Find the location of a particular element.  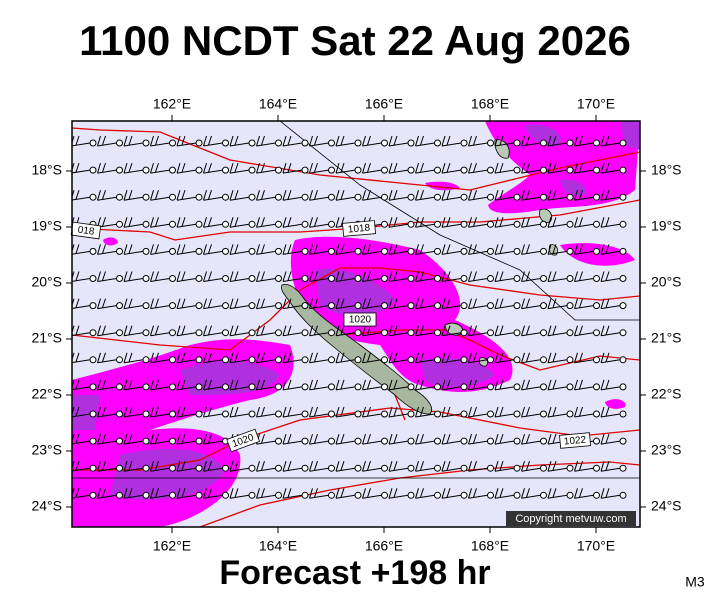

lat-label: 22°S is located at coordinates (666, 394).